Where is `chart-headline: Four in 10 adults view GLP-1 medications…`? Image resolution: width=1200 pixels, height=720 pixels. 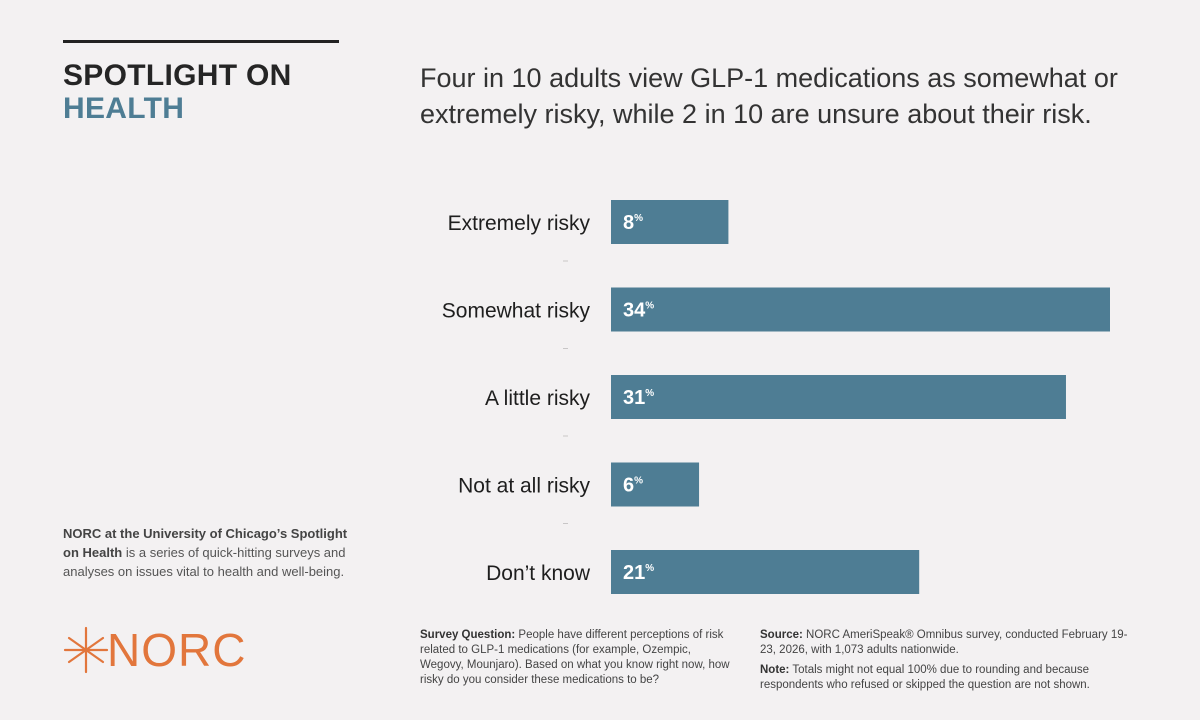
chart-headline: Four in 10 adults view GLP-1 medications… is located at coordinates (769, 96).